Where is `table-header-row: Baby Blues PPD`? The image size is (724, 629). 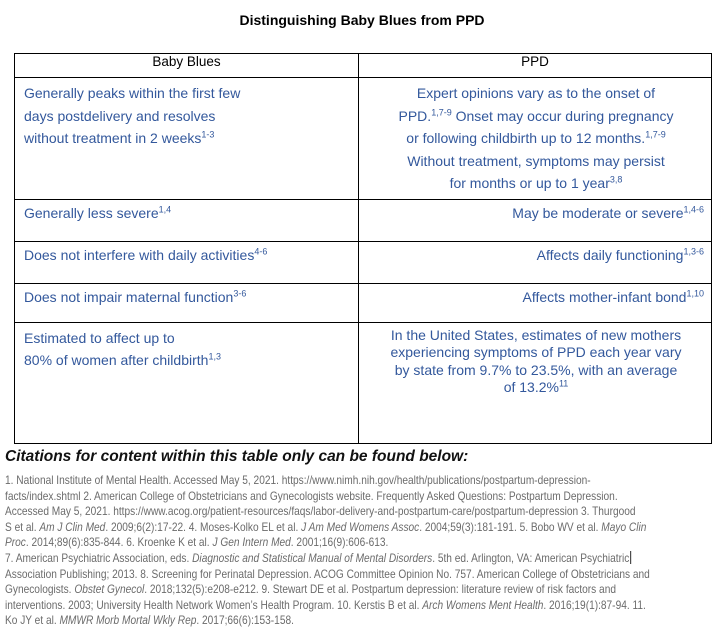 table-header-row: Baby Blues PPD is located at coordinates (363, 65).